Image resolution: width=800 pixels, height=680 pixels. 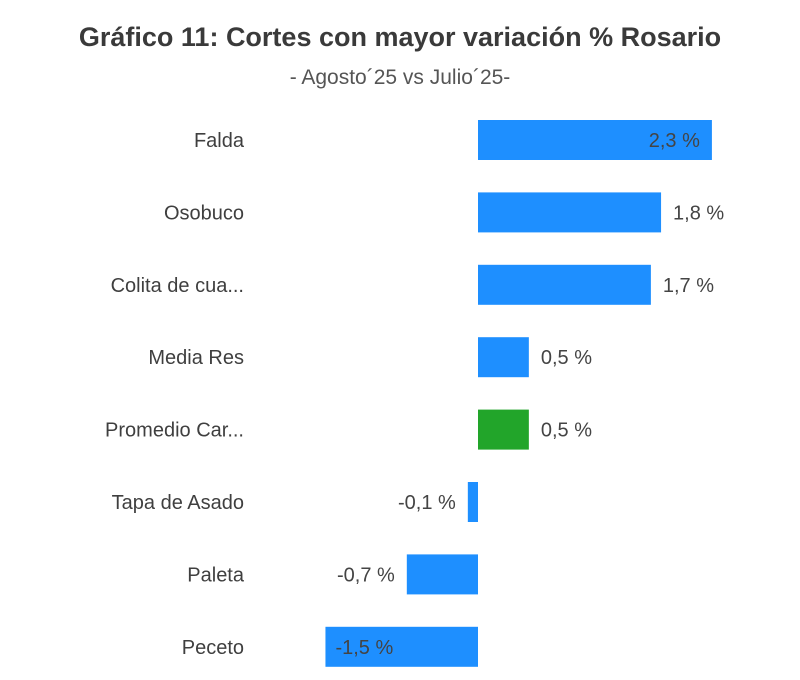 I want to click on value-label: -0,1 %, so click(x=427, y=503).